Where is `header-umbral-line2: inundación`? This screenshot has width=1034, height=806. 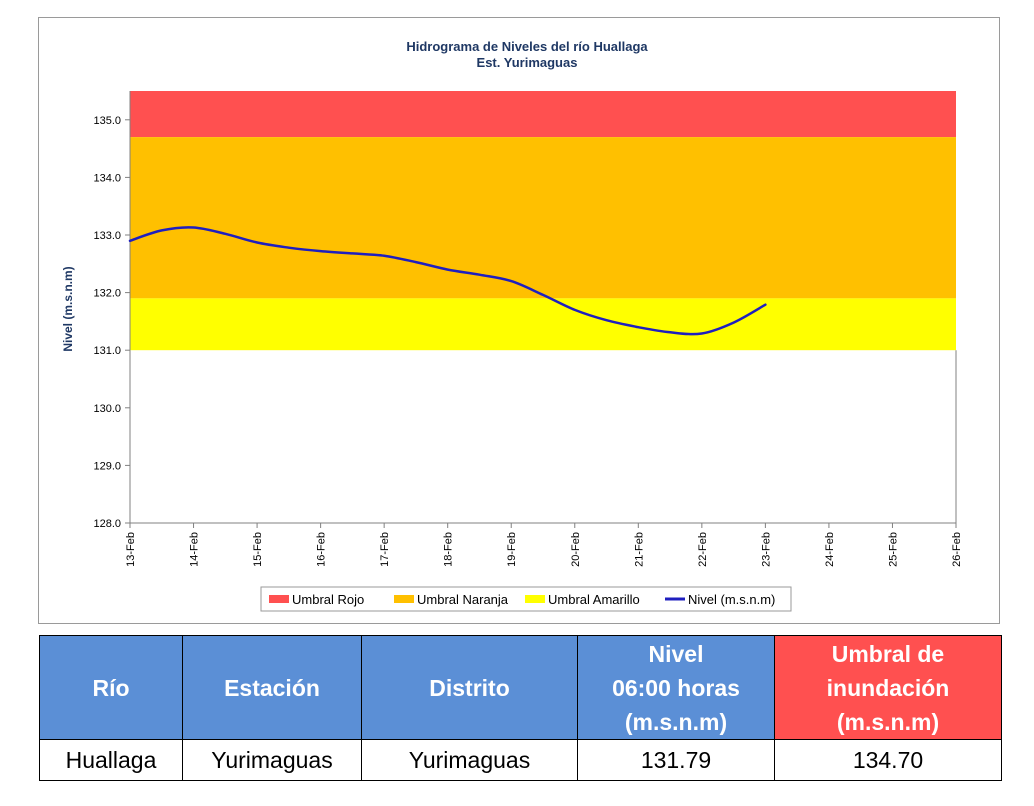
header-umbral-line2: inundación is located at coordinates (888, 687).